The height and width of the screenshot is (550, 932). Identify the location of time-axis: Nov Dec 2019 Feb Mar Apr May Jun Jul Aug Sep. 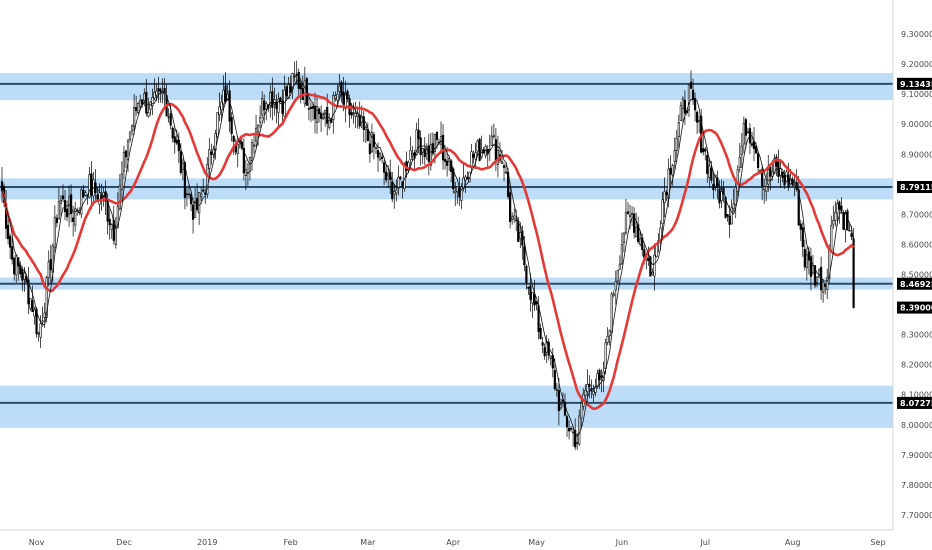
(457, 542).